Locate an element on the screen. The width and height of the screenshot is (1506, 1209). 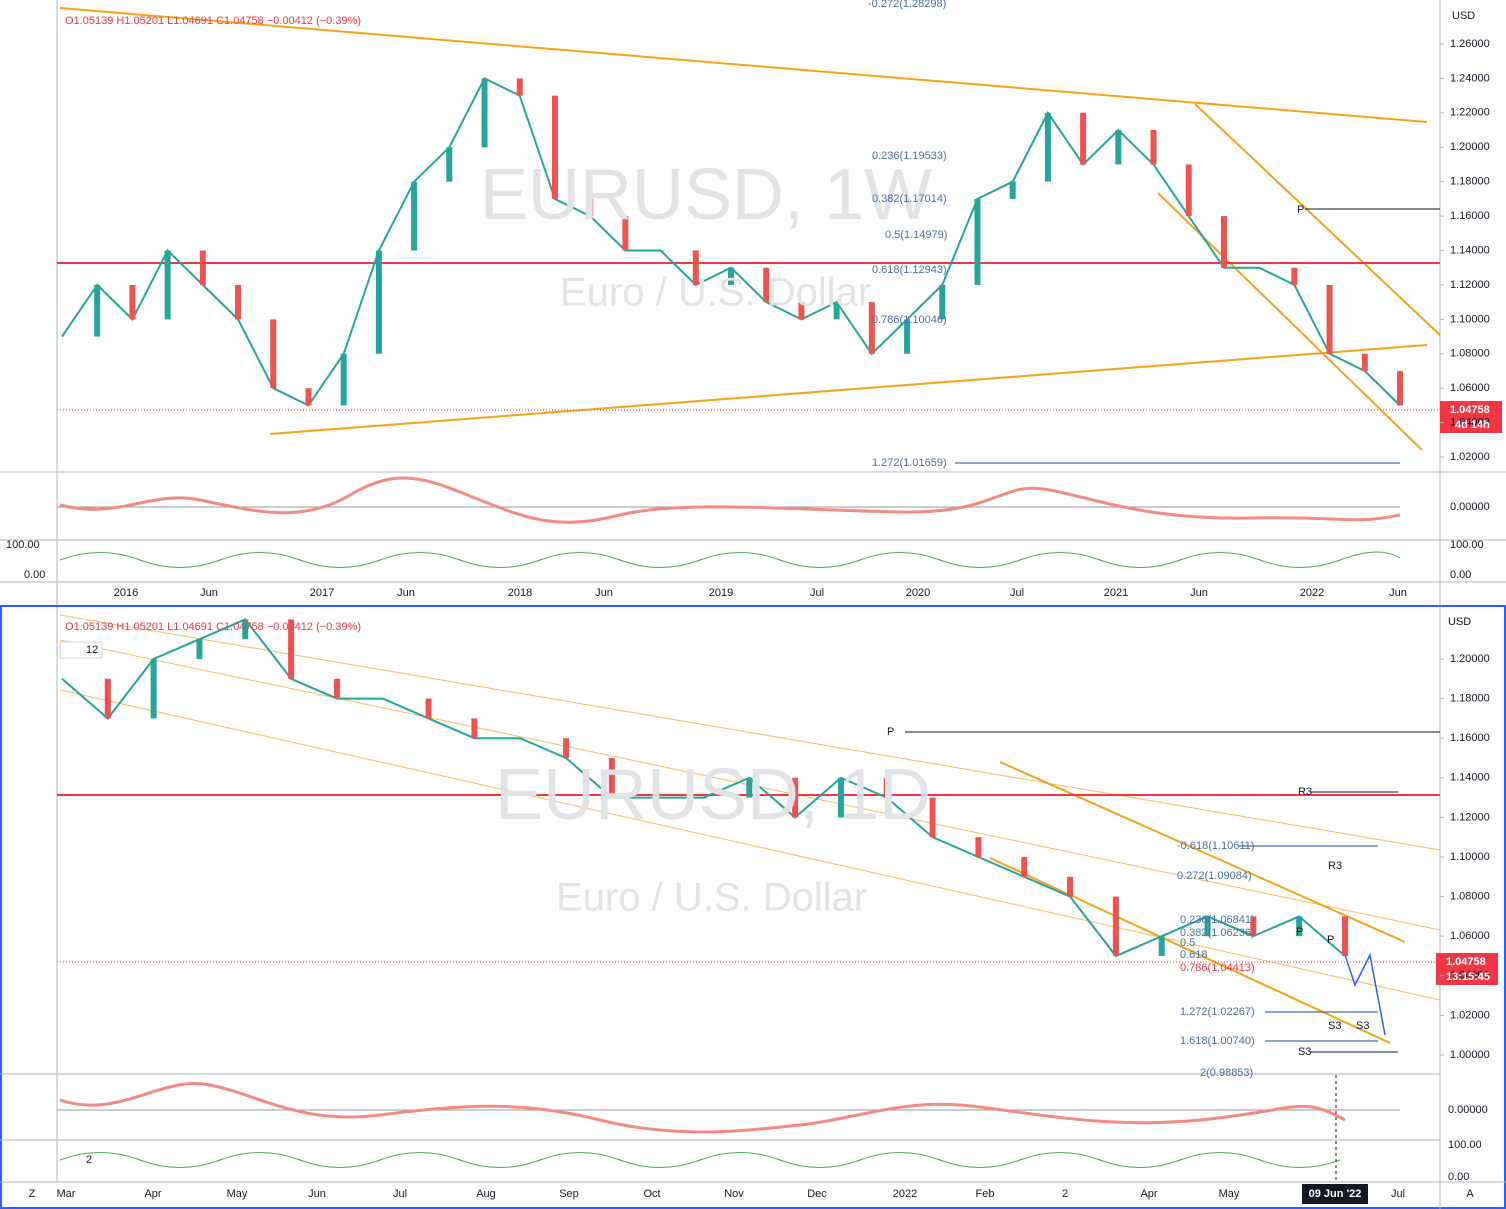
currency: USD is located at coordinates (1459, 622).